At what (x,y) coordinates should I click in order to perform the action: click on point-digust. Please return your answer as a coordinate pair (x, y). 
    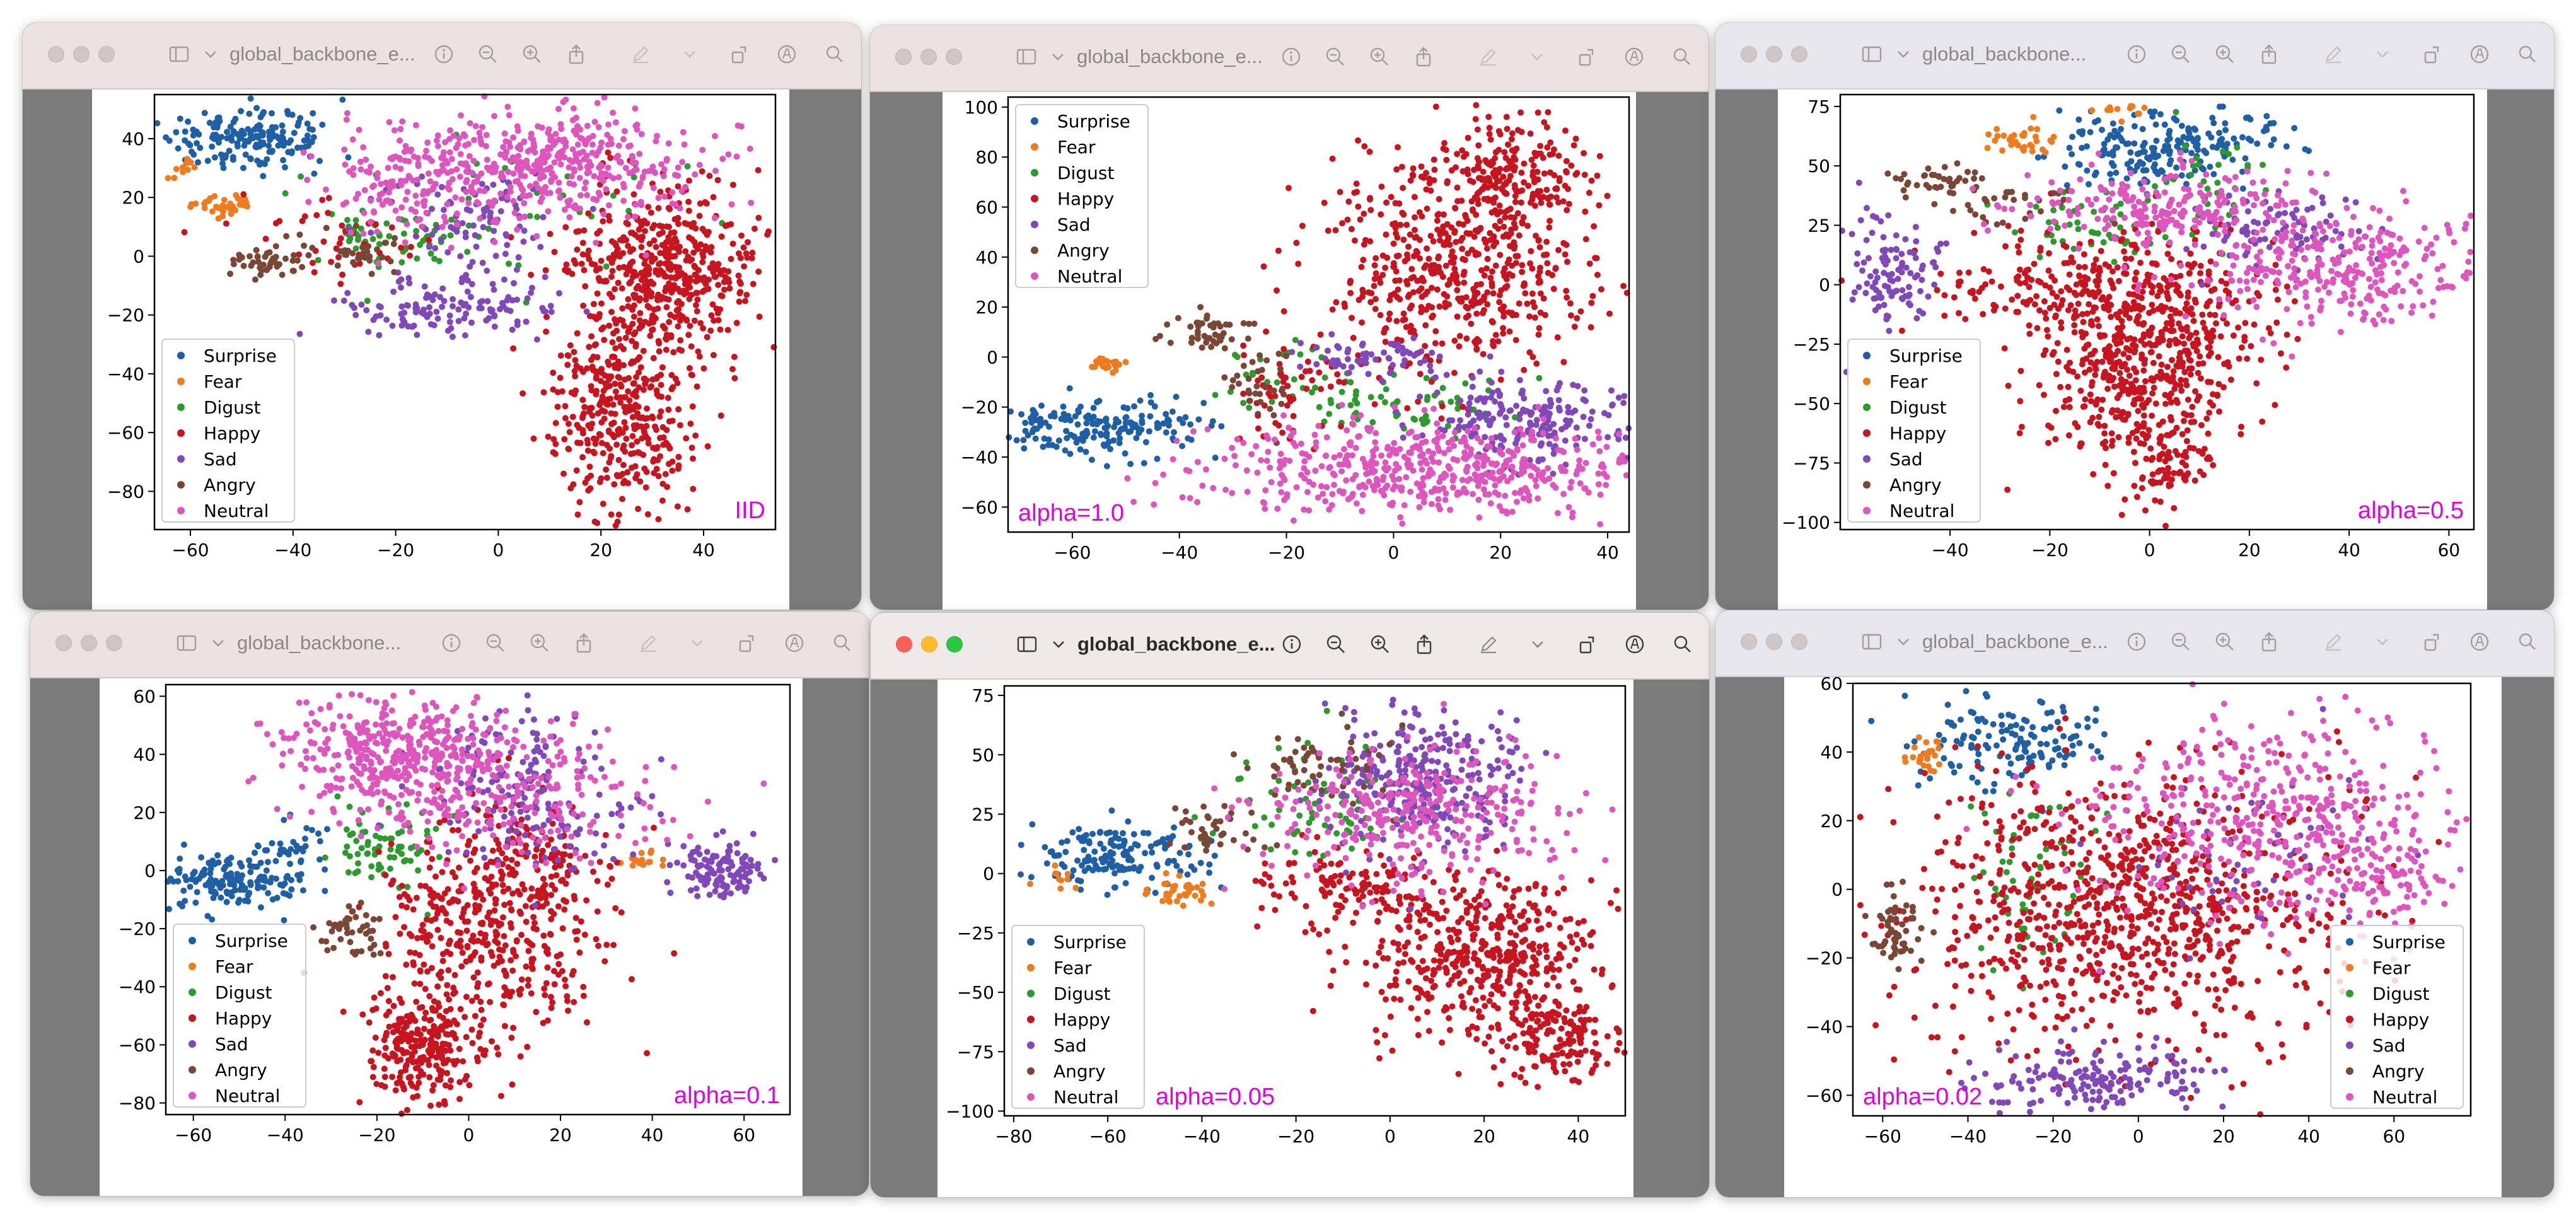
    Looking at the image, I should click on (1427, 400).